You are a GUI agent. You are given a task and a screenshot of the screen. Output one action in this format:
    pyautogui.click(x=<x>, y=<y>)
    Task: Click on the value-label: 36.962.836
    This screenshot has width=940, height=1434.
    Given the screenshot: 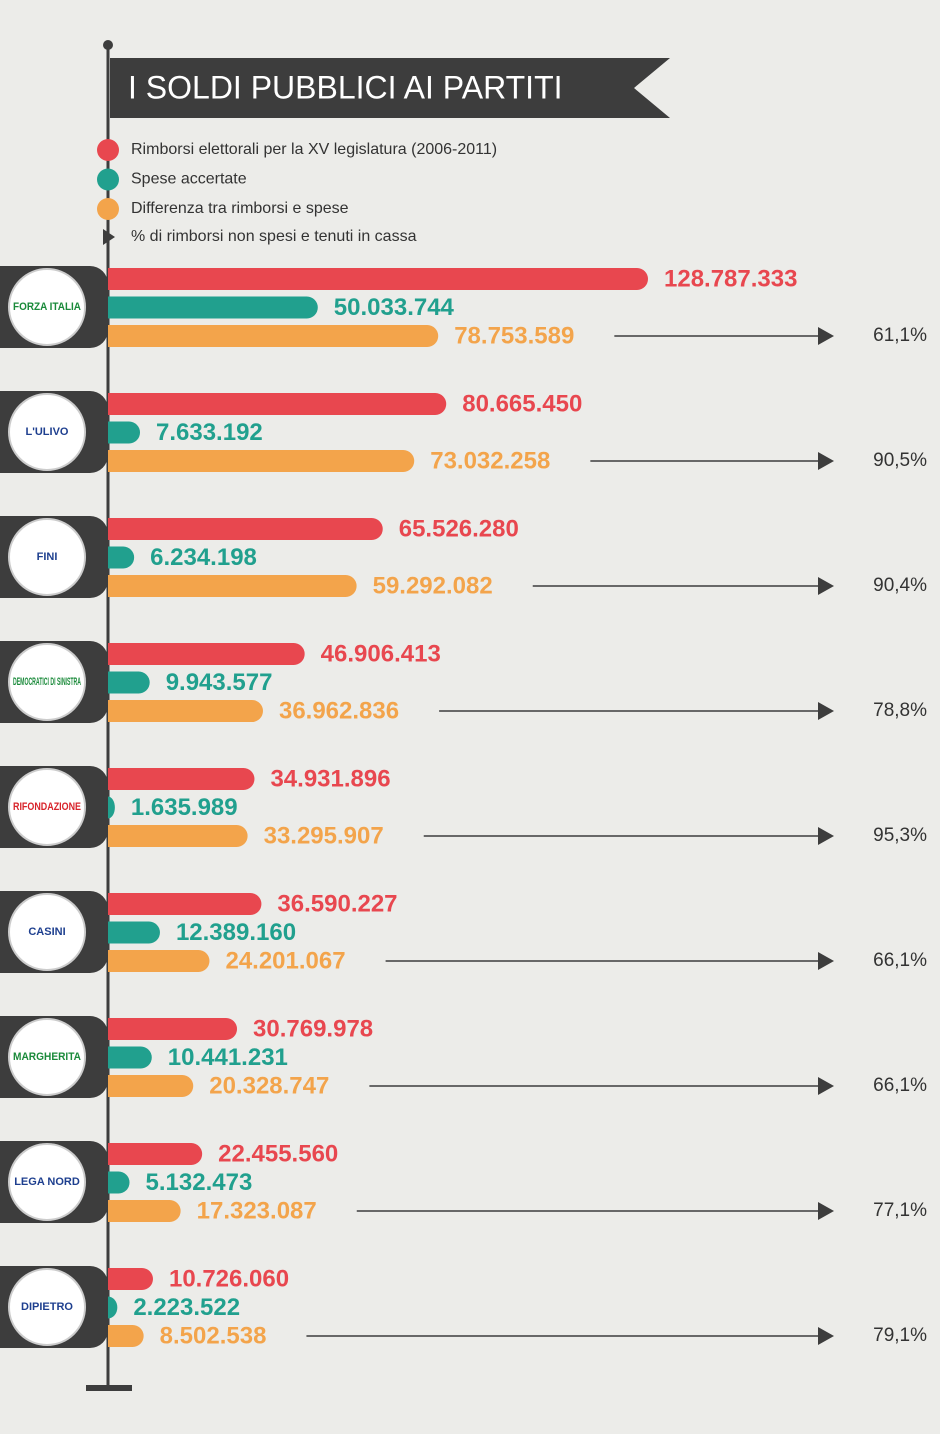 What is the action you would take?
    pyautogui.click(x=339, y=710)
    